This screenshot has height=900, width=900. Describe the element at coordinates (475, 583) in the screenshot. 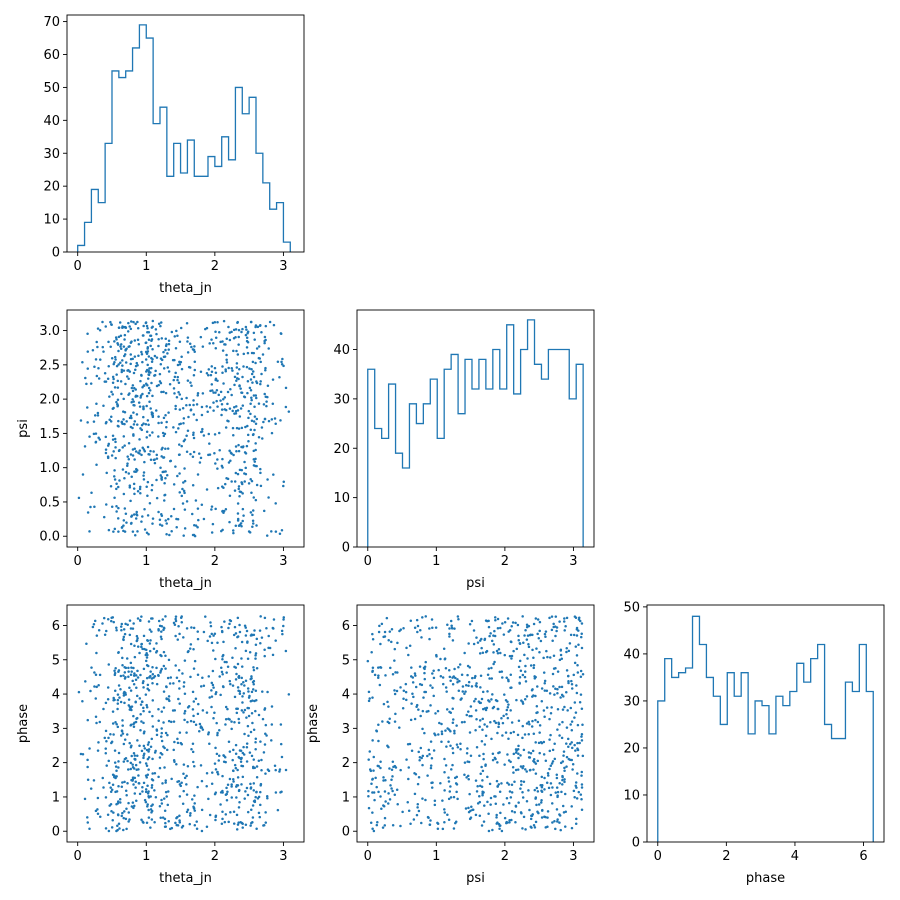

I see `x-axis-label: psi` at that location.